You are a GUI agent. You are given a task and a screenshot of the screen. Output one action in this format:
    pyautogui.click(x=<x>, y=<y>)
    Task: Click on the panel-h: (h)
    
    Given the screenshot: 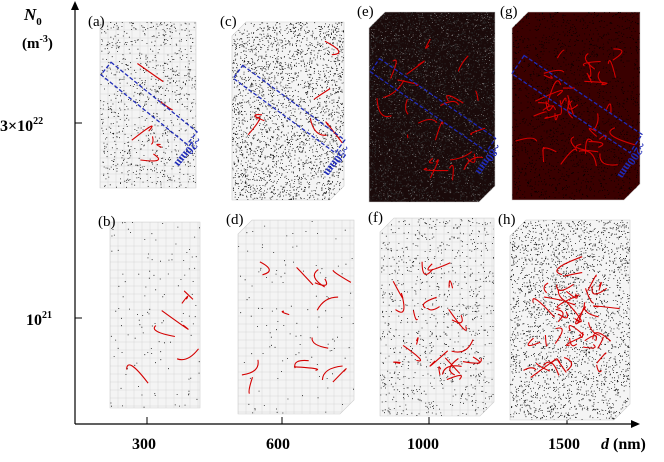 What is the action you would take?
    pyautogui.click(x=564, y=316)
    